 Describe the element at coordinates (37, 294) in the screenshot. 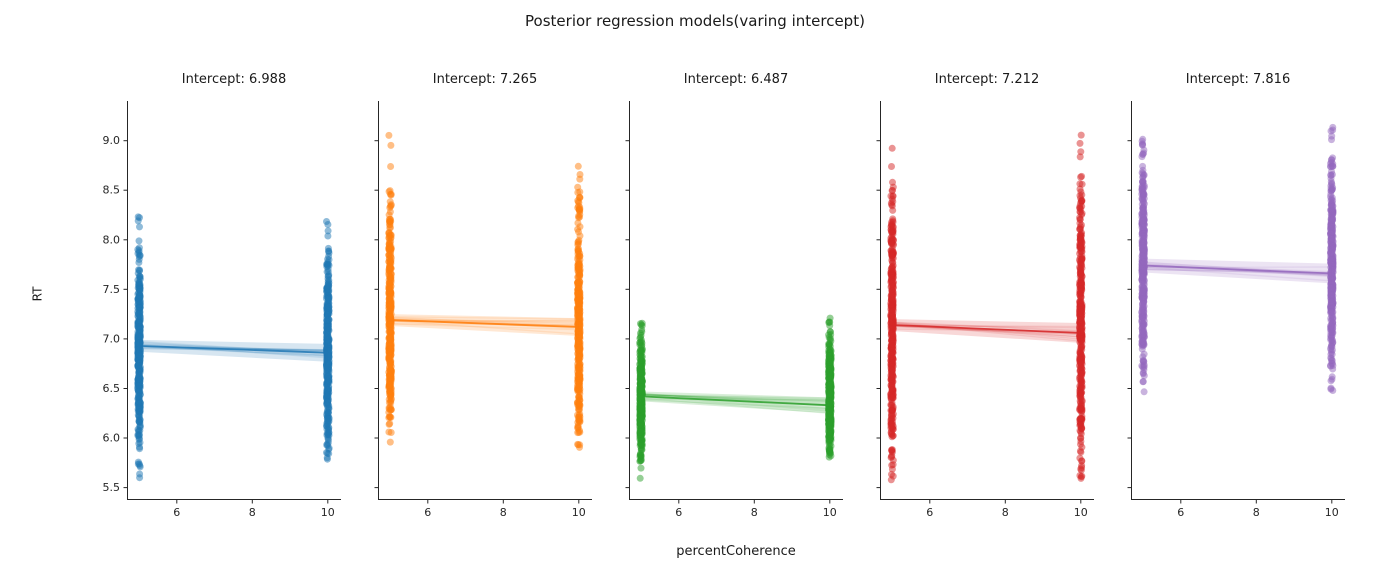

I see `y-axis-label: RT` at that location.